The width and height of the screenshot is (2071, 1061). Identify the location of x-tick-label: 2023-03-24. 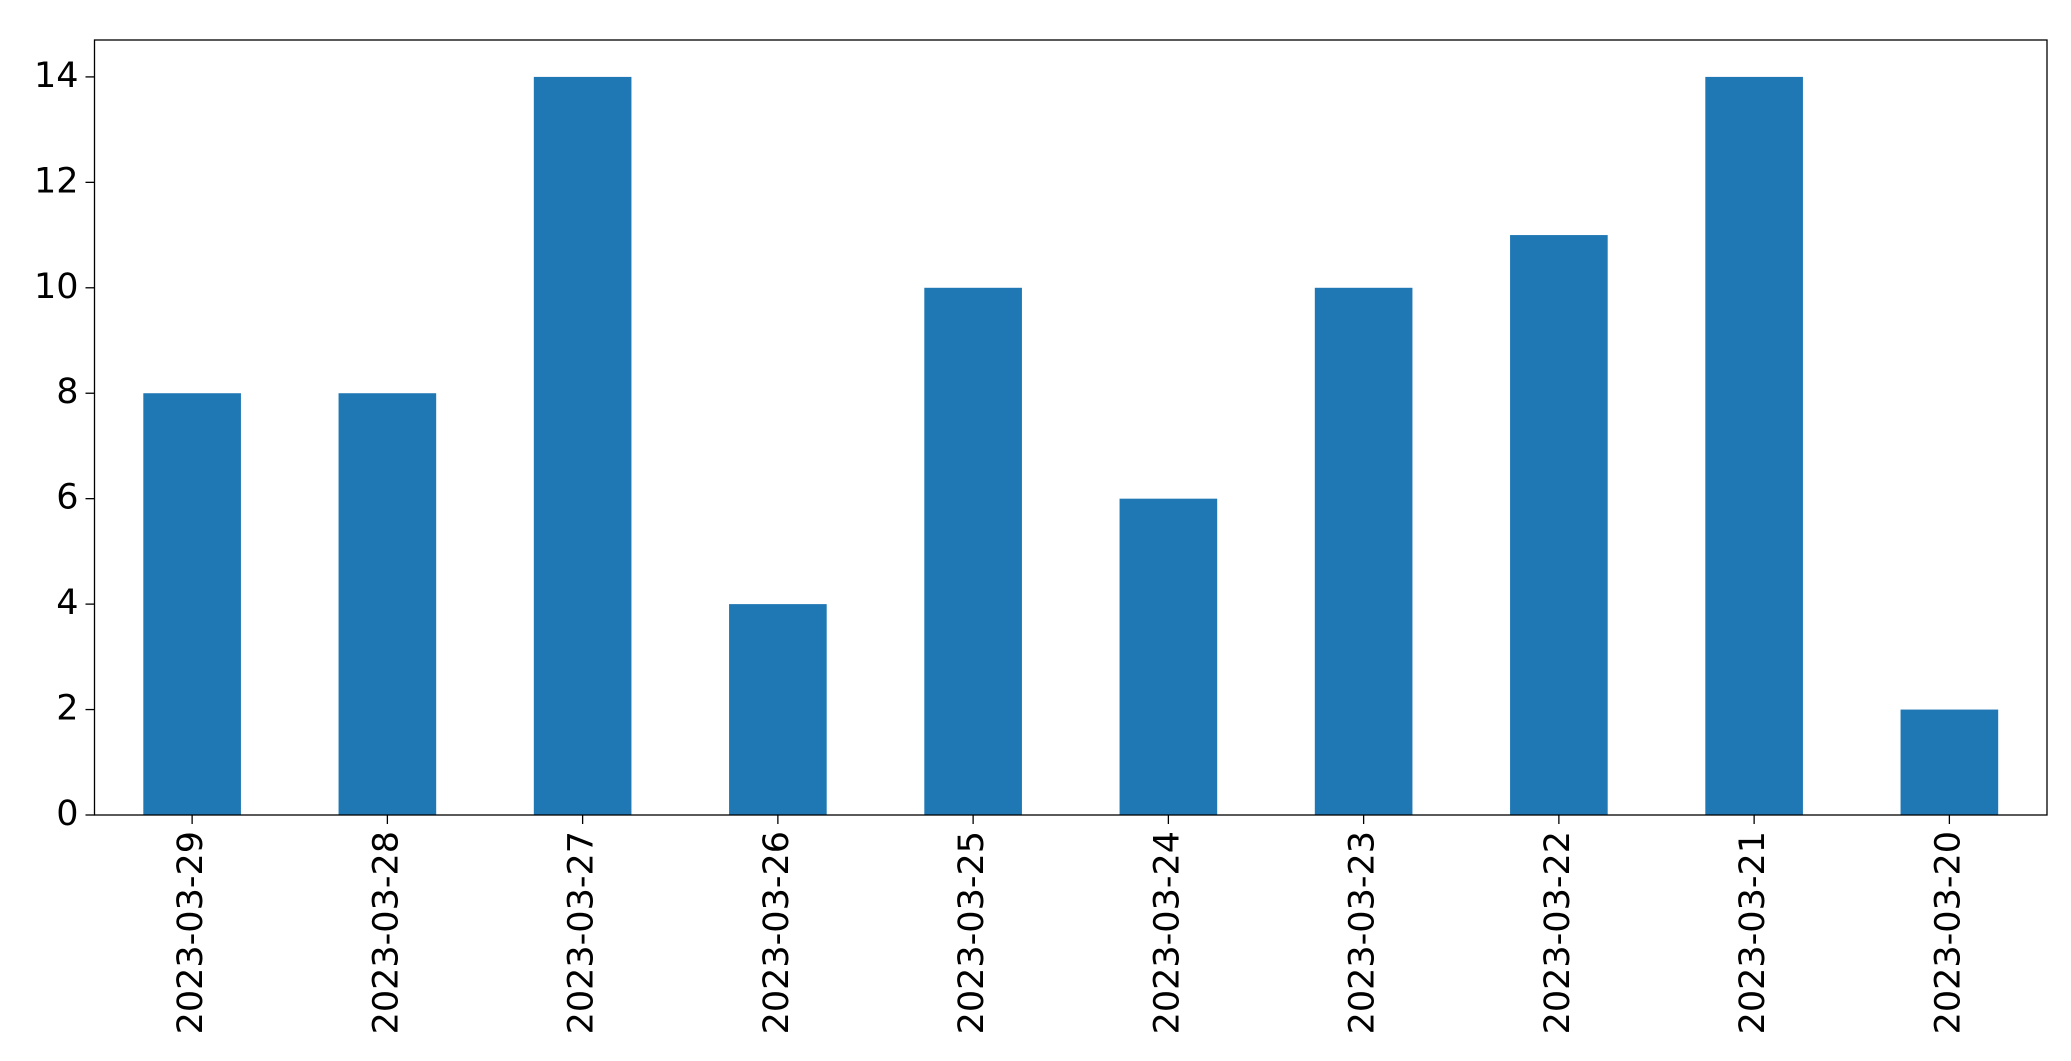
(1167, 932).